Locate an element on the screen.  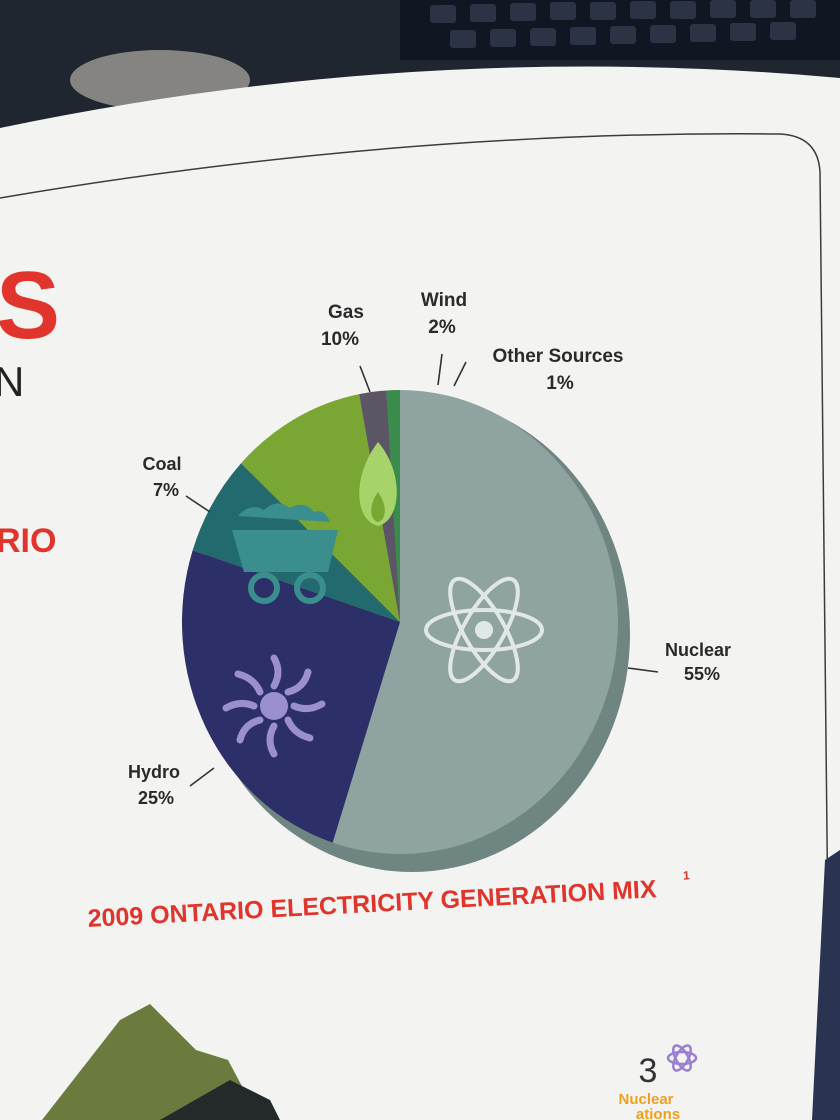
red-text-fragment: RIO is located at coordinates (28, 541).